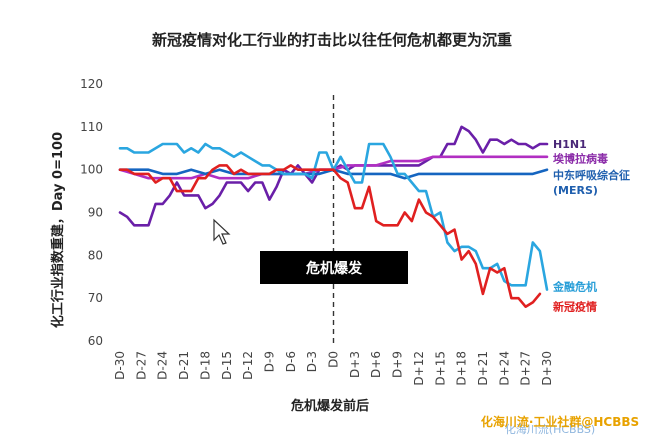  What do you see at coordinates (248, 365) in the screenshot?
I see `x-tick-label: D-12` at bounding box center [248, 365].